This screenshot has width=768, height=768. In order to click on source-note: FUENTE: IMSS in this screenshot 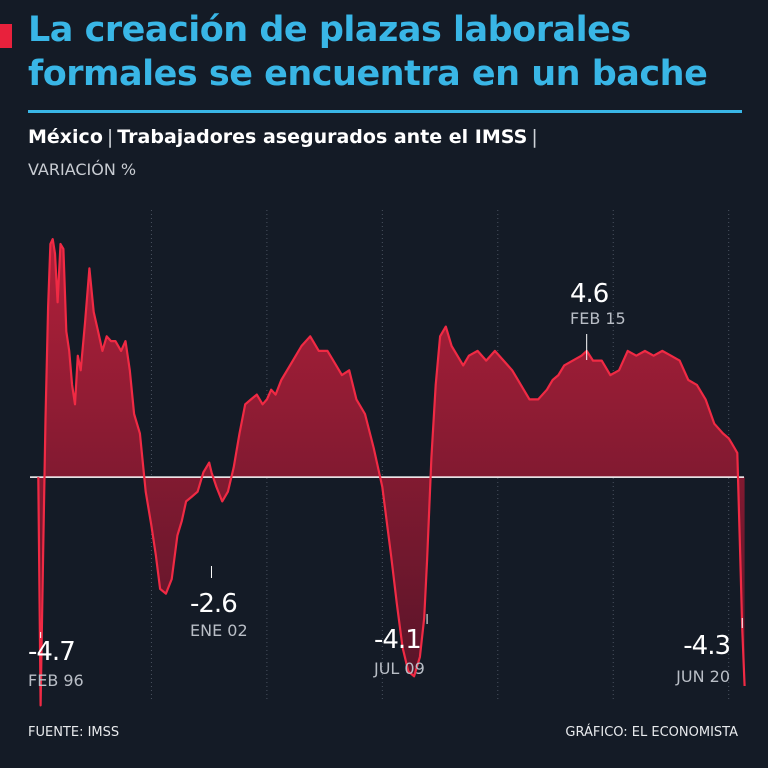, I will do `click(74, 732)`.